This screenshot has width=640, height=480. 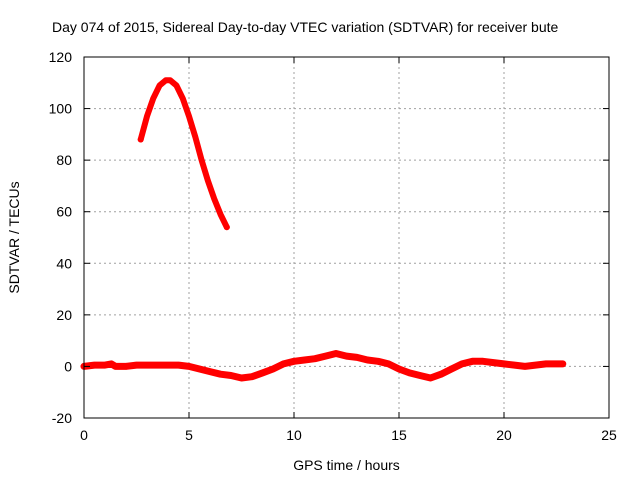 I want to click on y-tick-label: 0, so click(x=68, y=366).